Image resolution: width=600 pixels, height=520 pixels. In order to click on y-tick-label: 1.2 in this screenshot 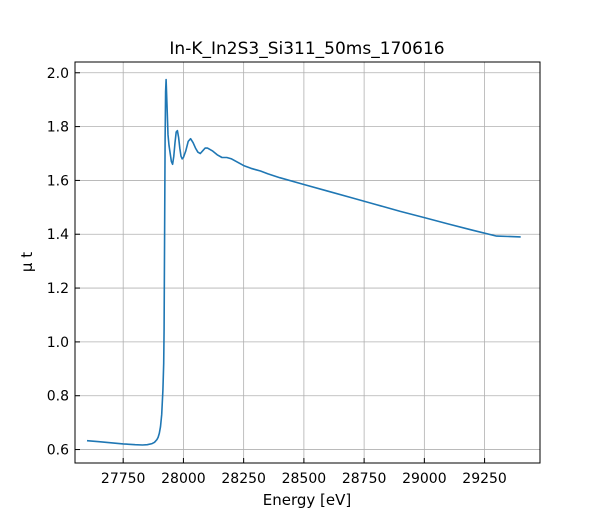, I will do `click(58, 289)`.